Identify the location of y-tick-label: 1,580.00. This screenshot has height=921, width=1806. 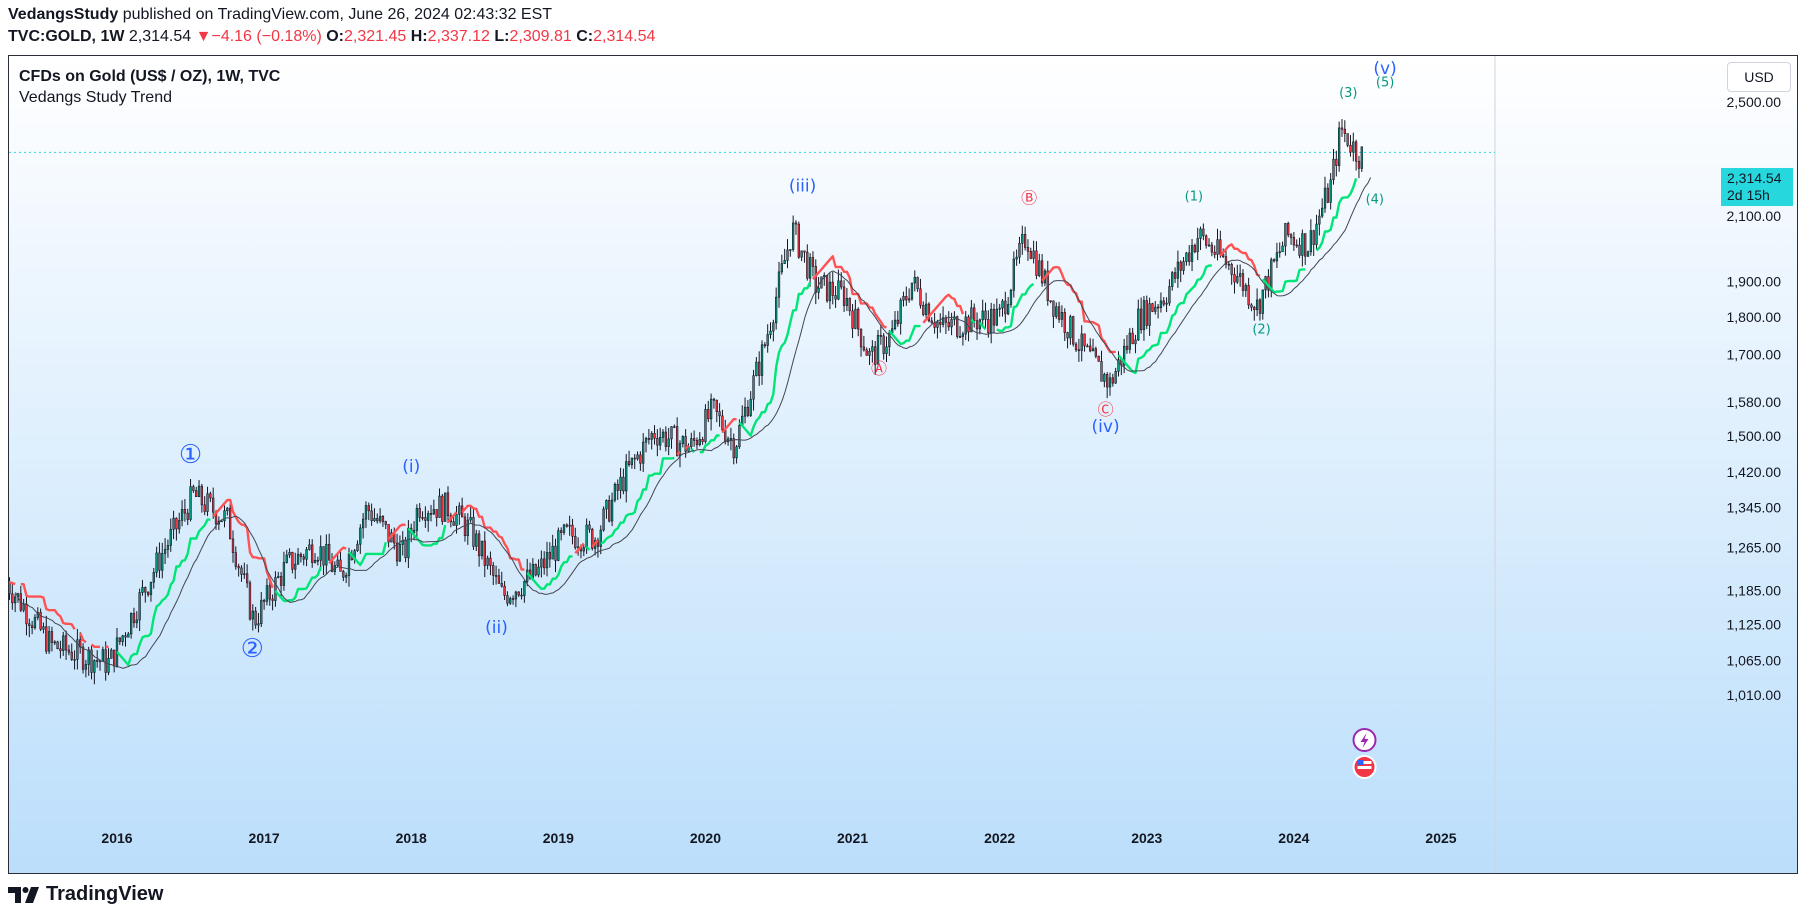
(1754, 402).